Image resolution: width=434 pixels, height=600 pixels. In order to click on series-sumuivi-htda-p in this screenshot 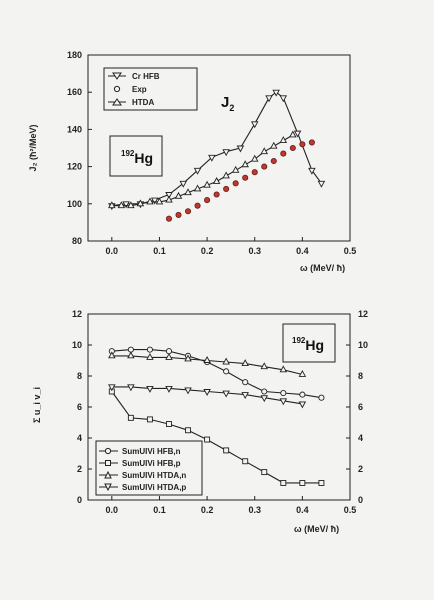, I will do `click(207, 396)`.